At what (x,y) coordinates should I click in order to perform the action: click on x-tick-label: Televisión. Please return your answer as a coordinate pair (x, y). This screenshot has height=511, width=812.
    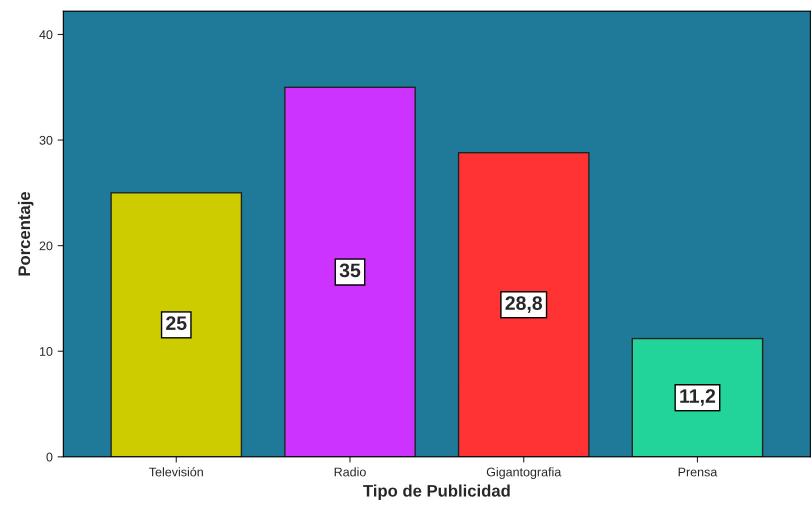
    Looking at the image, I should click on (176, 471).